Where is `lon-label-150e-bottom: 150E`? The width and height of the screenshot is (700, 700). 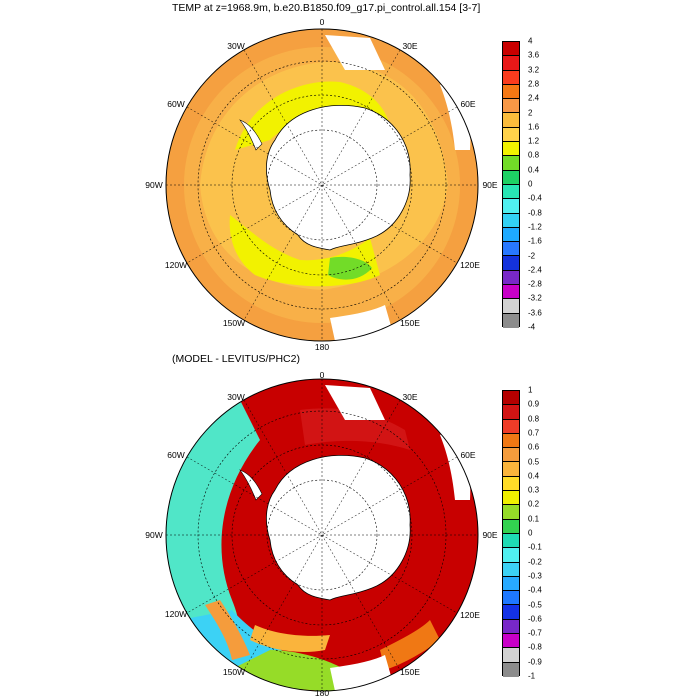
lon-label-150e-bottom: 150E is located at coordinates (410, 672).